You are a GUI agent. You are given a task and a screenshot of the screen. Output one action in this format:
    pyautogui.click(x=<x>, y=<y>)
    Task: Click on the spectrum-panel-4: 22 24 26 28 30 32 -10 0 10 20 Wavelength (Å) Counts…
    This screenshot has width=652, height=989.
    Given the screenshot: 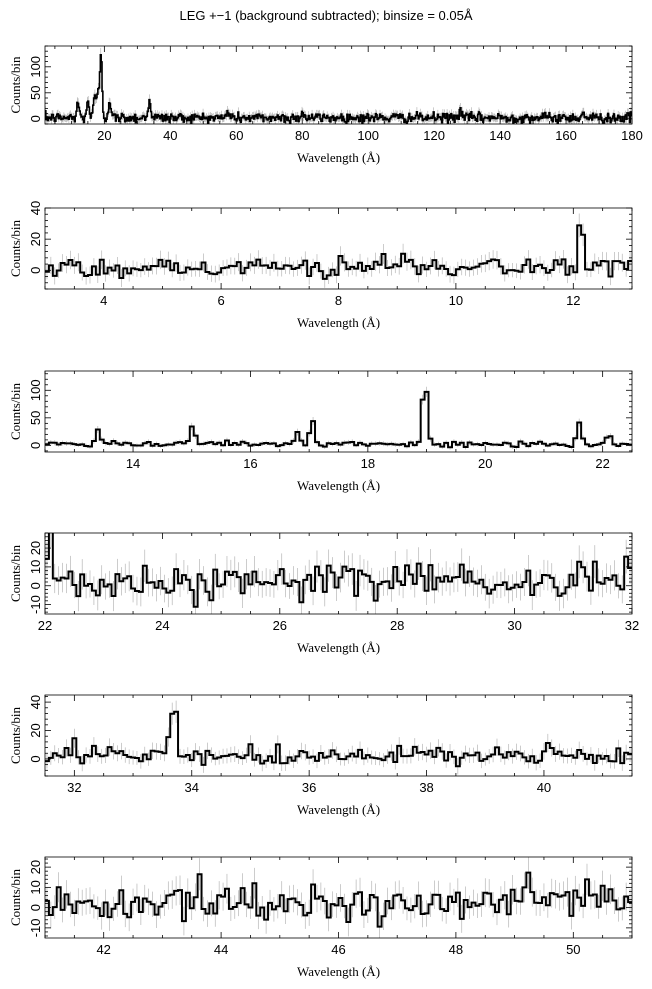 What is the action you would take?
    pyautogui.click(x=323, y=593)
    